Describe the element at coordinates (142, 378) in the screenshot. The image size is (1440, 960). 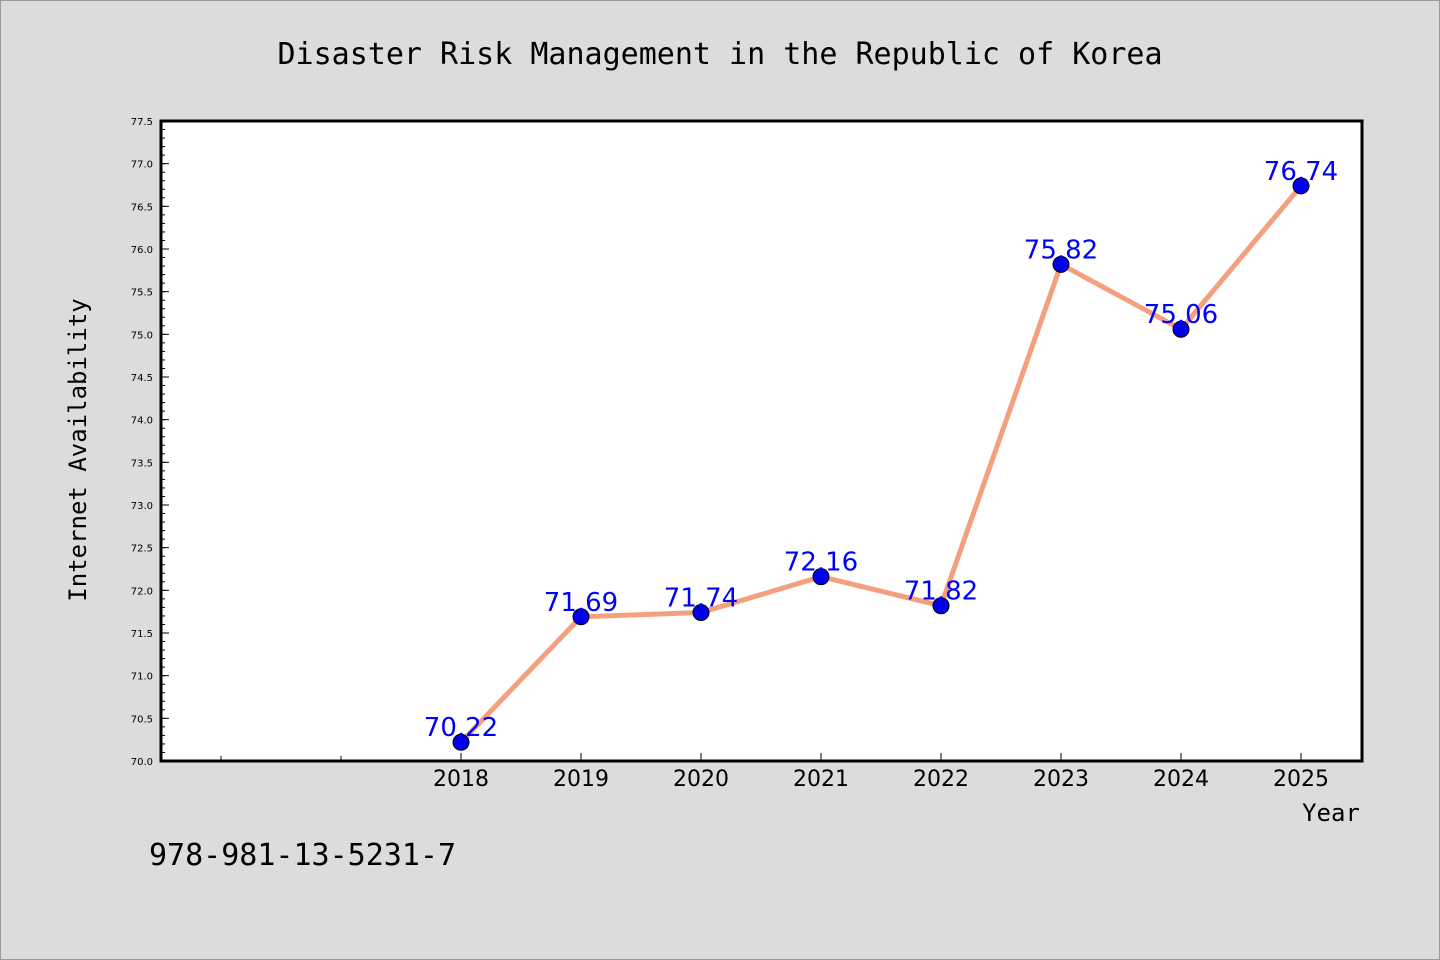
I see `y-tick-label: 74.5` at that location.